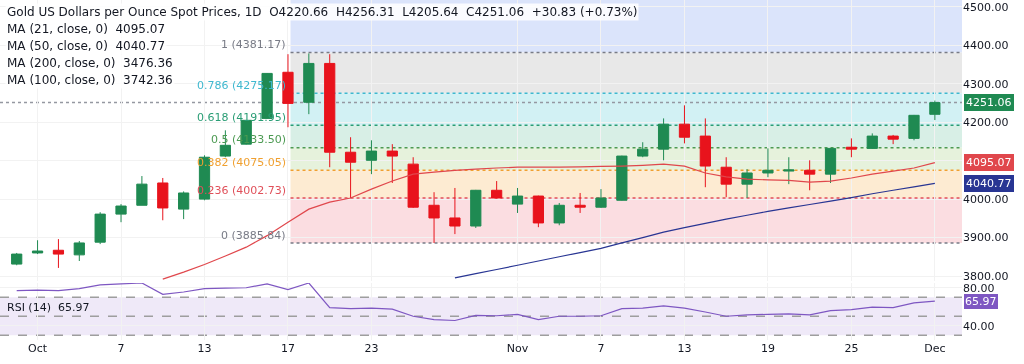 The width and height of the screenshot is (1024, 364). Describe the element at coordinates (86, 46) in the screenshot. I see `annotation: MA (50, close, 0) 4040.77` at that location.